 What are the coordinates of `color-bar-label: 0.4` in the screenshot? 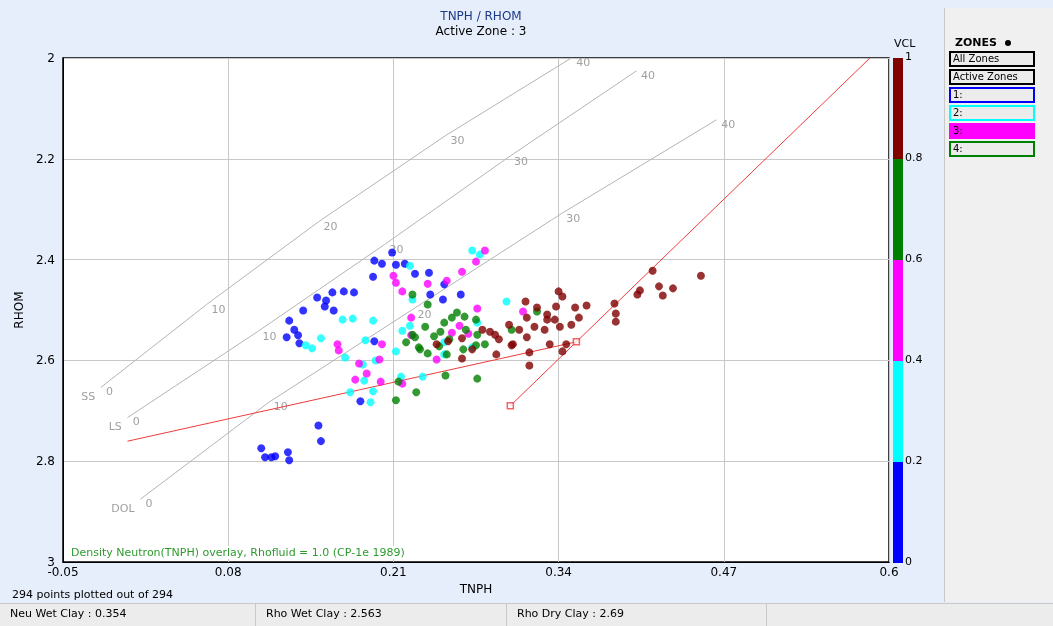 It's located at (914, 359).